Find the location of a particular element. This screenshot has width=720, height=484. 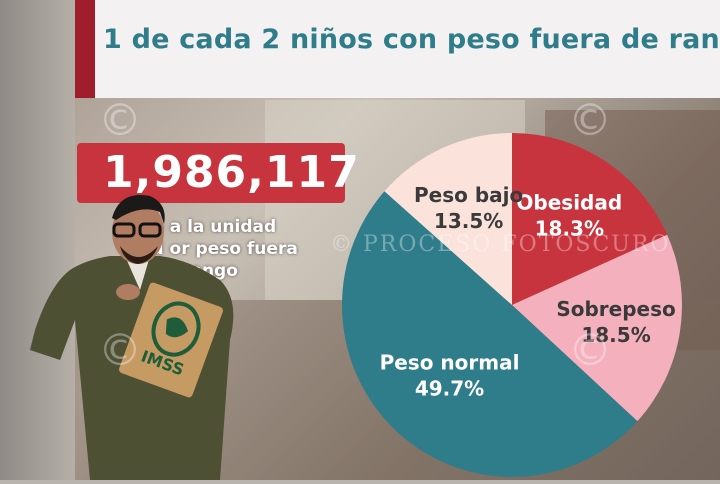

pie-slice-value-label: 13.5% is located at coordinates (468, 221).